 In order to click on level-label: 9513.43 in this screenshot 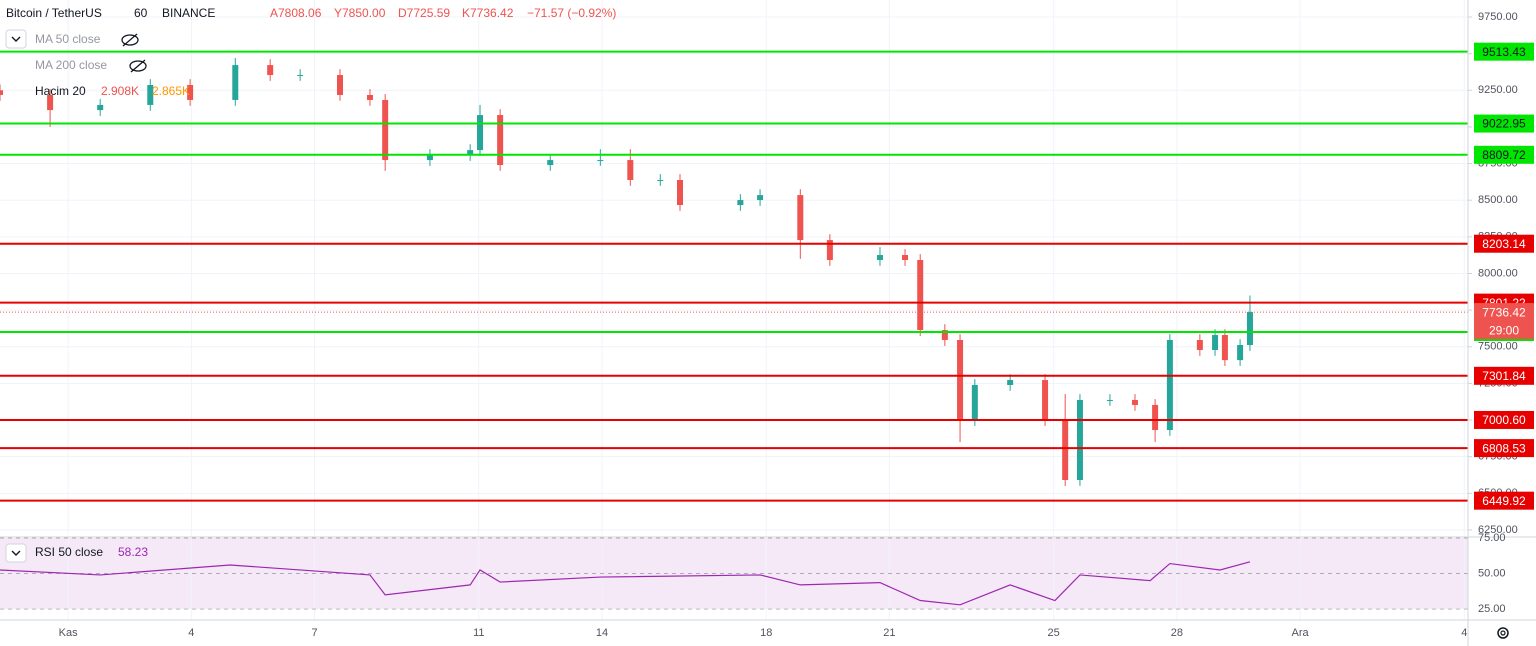, I will do `click(1504, 52)`.